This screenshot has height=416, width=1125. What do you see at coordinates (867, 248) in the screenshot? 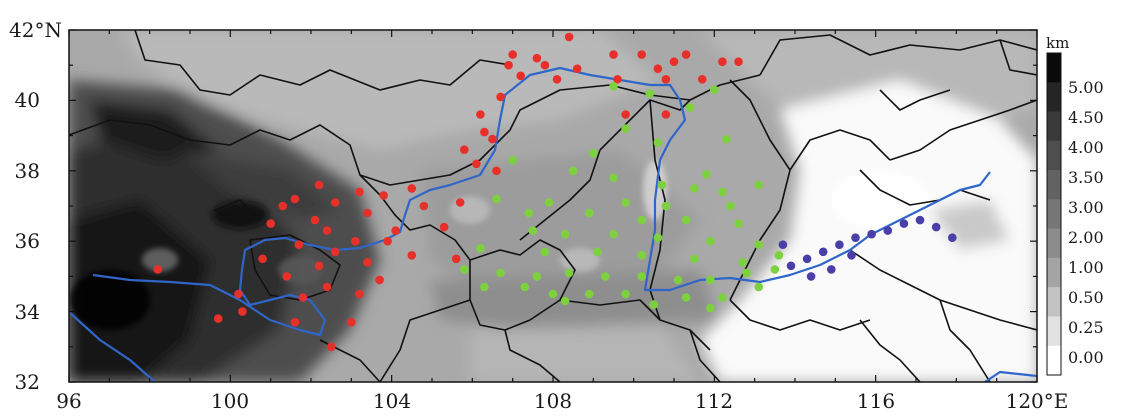
I see `stations-purple` at bounding box center [867, 248].